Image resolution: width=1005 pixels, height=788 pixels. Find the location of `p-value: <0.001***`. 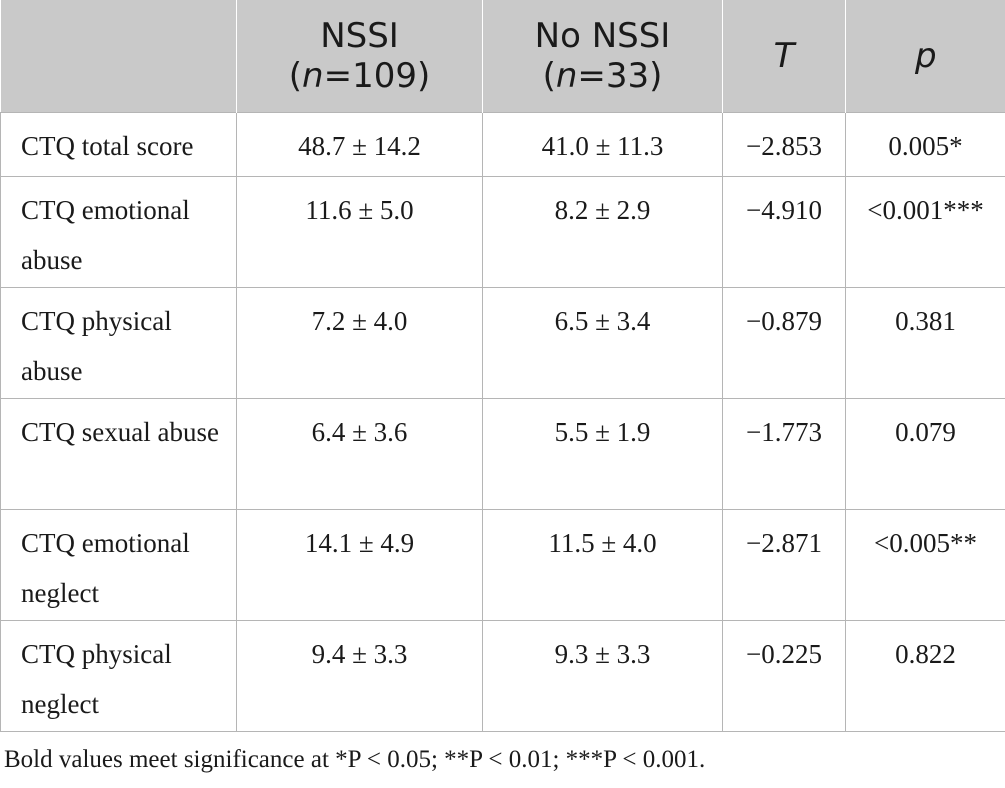

p-value: <0.001*** is located at coordinates (925, 232).